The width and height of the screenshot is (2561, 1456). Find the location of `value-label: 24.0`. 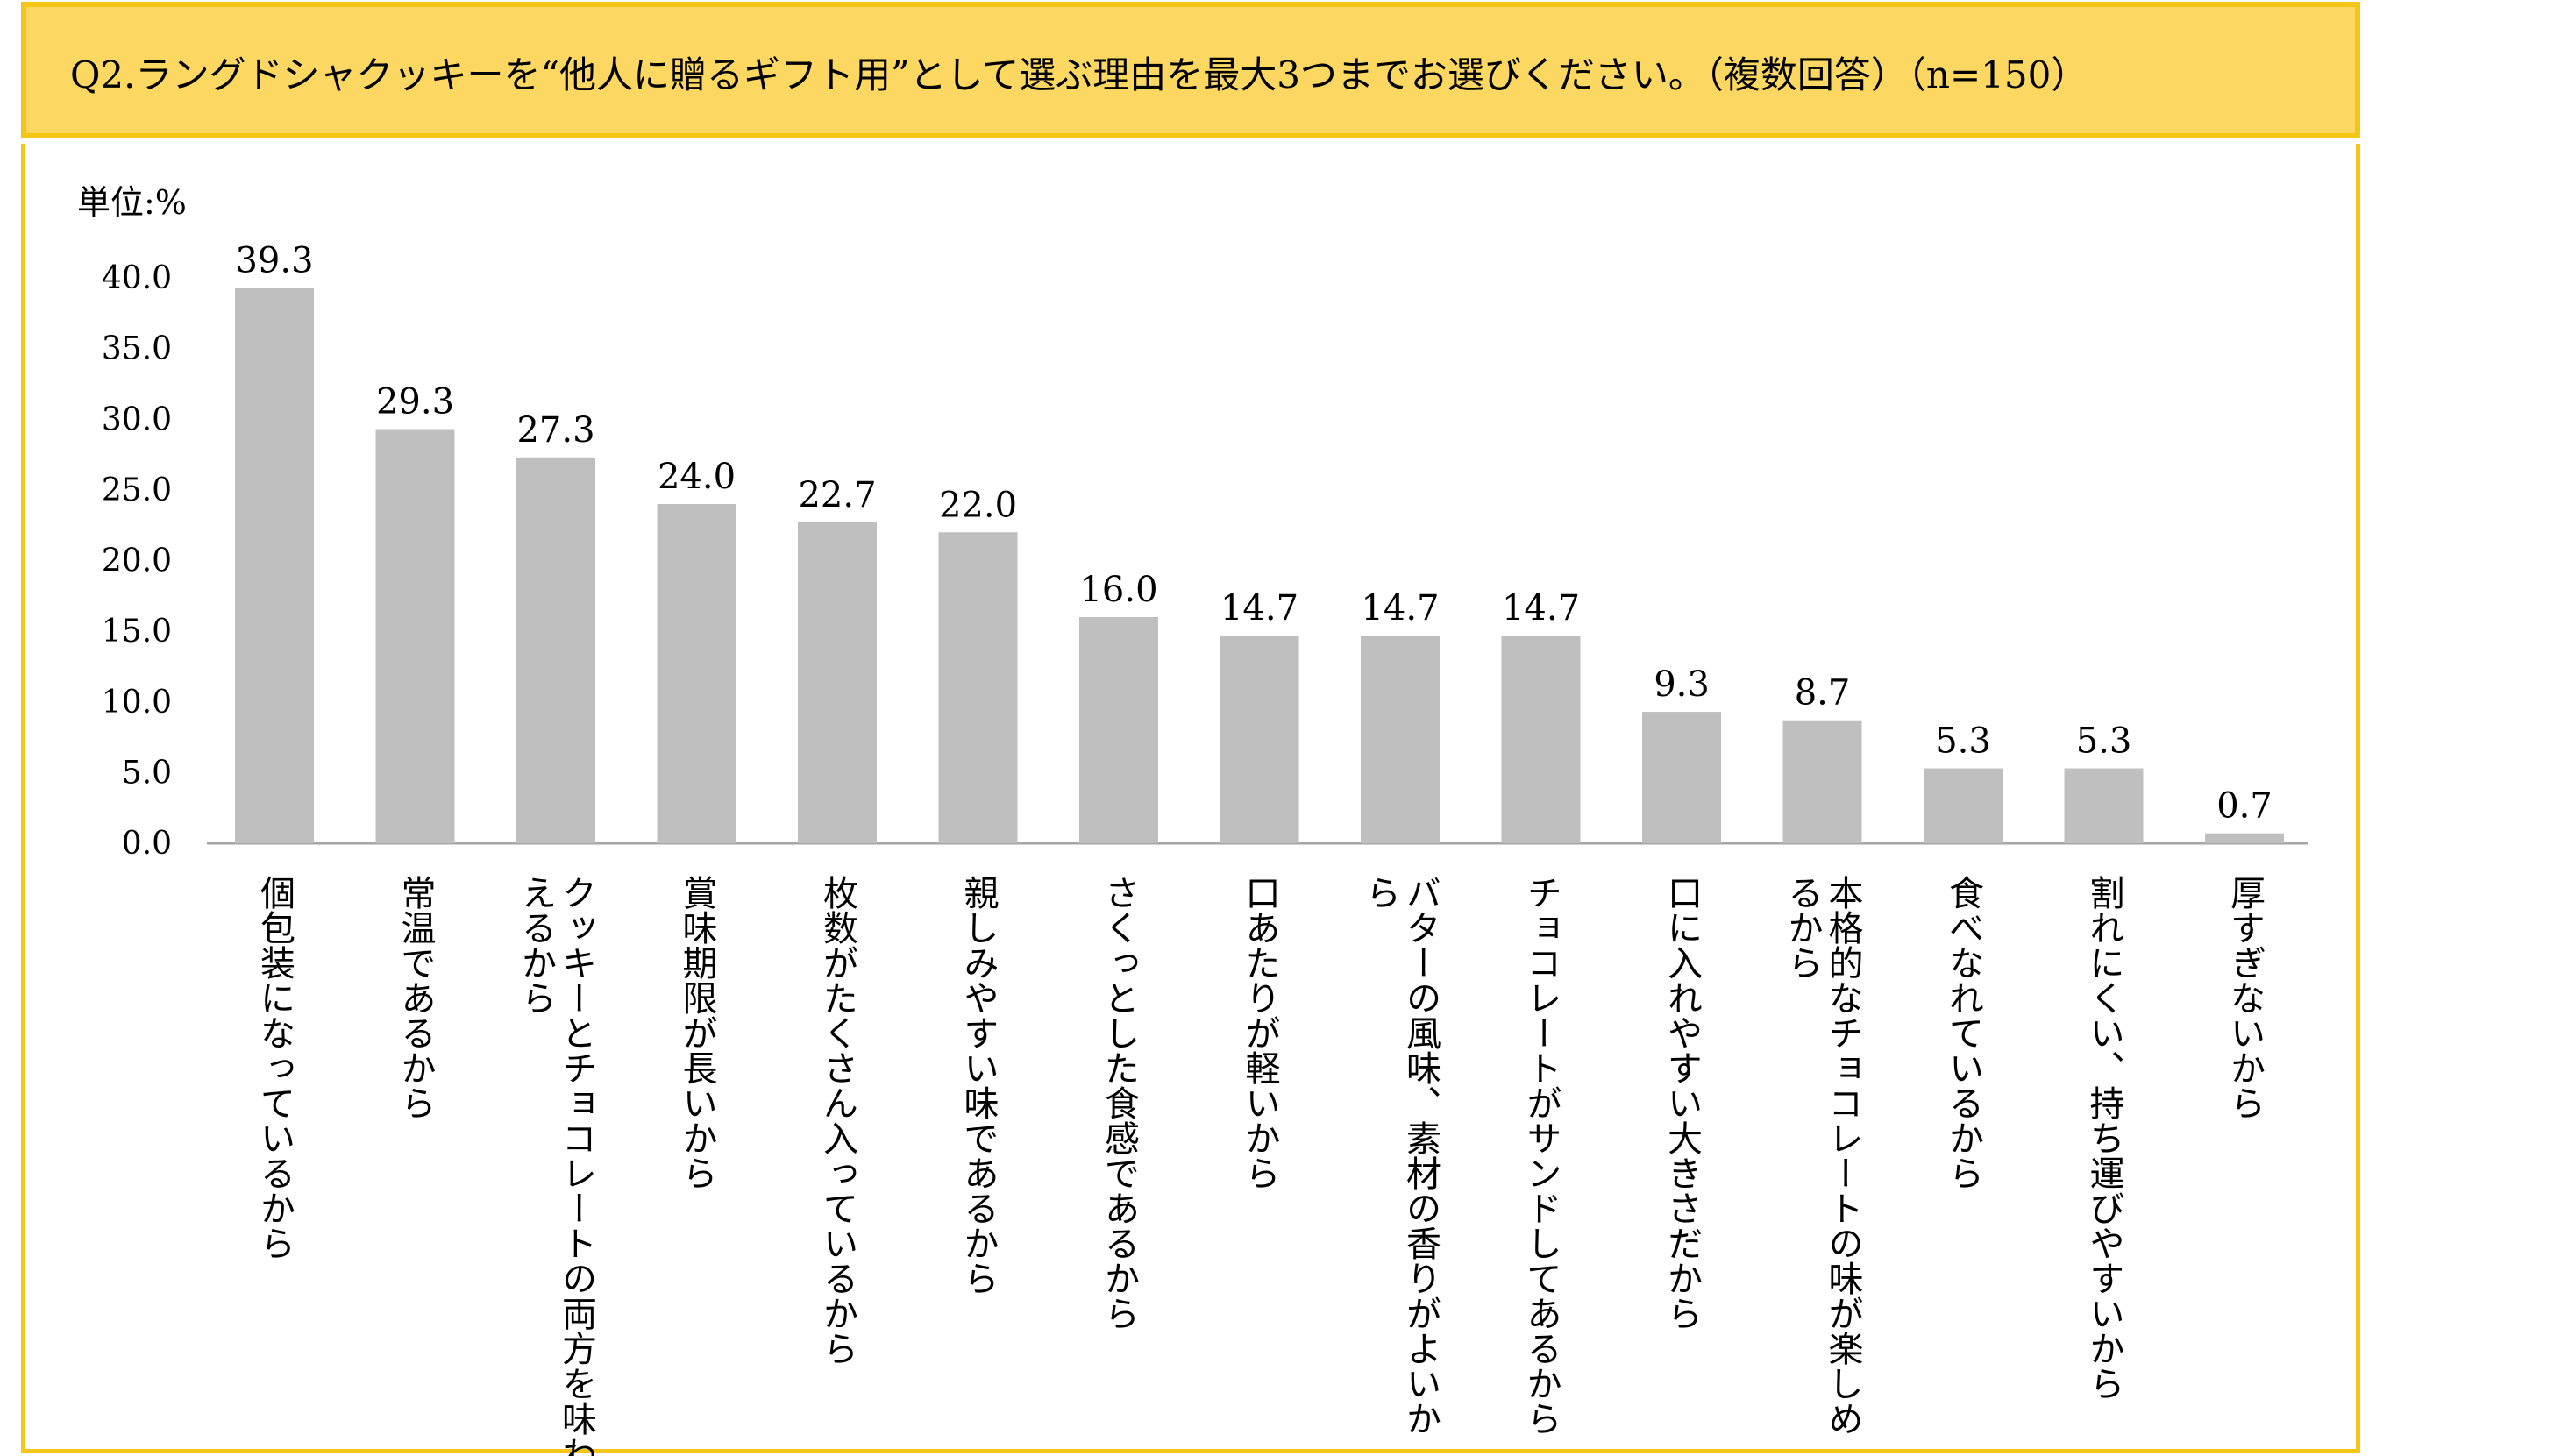

value-label: 24.0 is located at coordinates (697, 477).